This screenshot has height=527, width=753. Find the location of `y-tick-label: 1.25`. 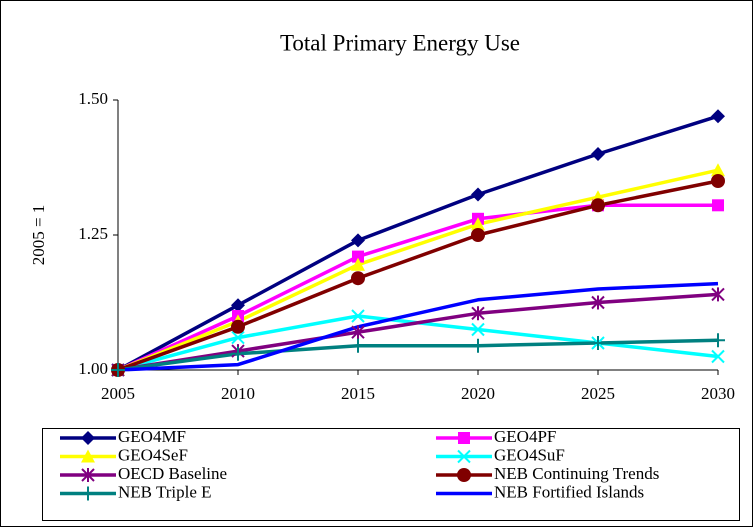

y-tick-label: 1.25 is located at coordinates (93, 233).